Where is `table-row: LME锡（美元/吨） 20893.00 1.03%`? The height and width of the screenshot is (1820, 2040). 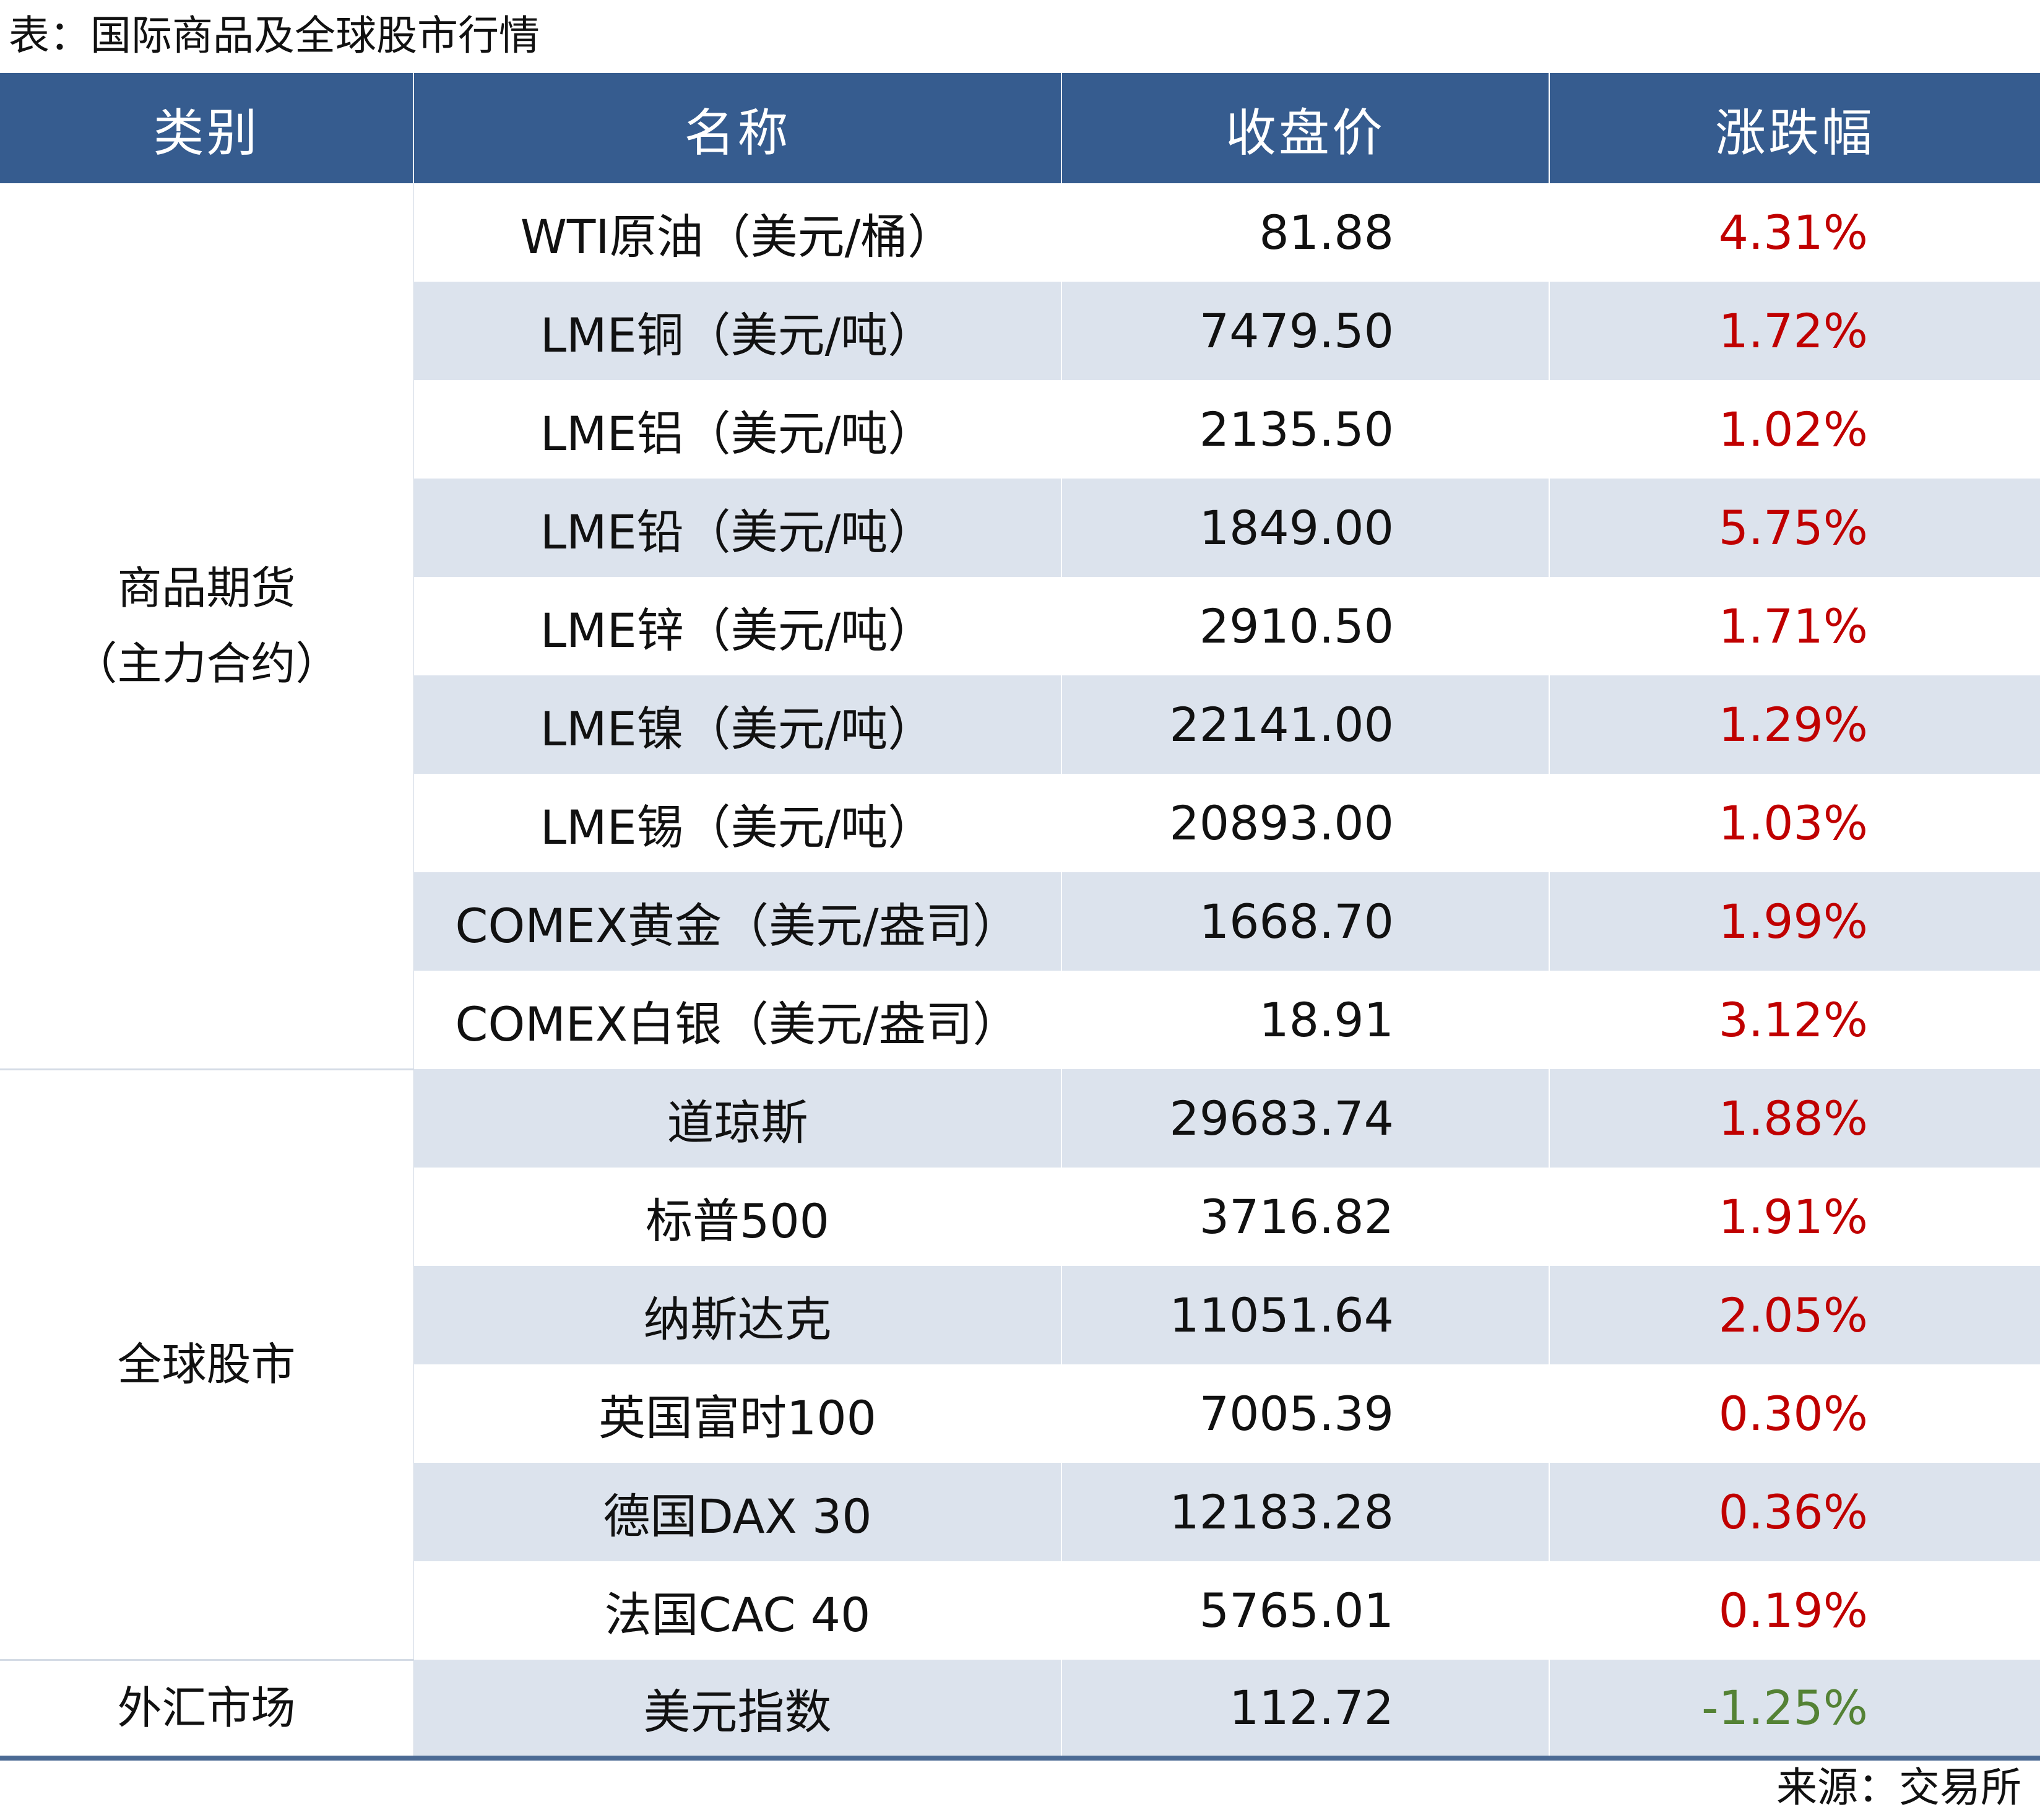 table-row: LME锡（美元/吨） 20893.00 1.03% is located at coordinates (1020, 823).